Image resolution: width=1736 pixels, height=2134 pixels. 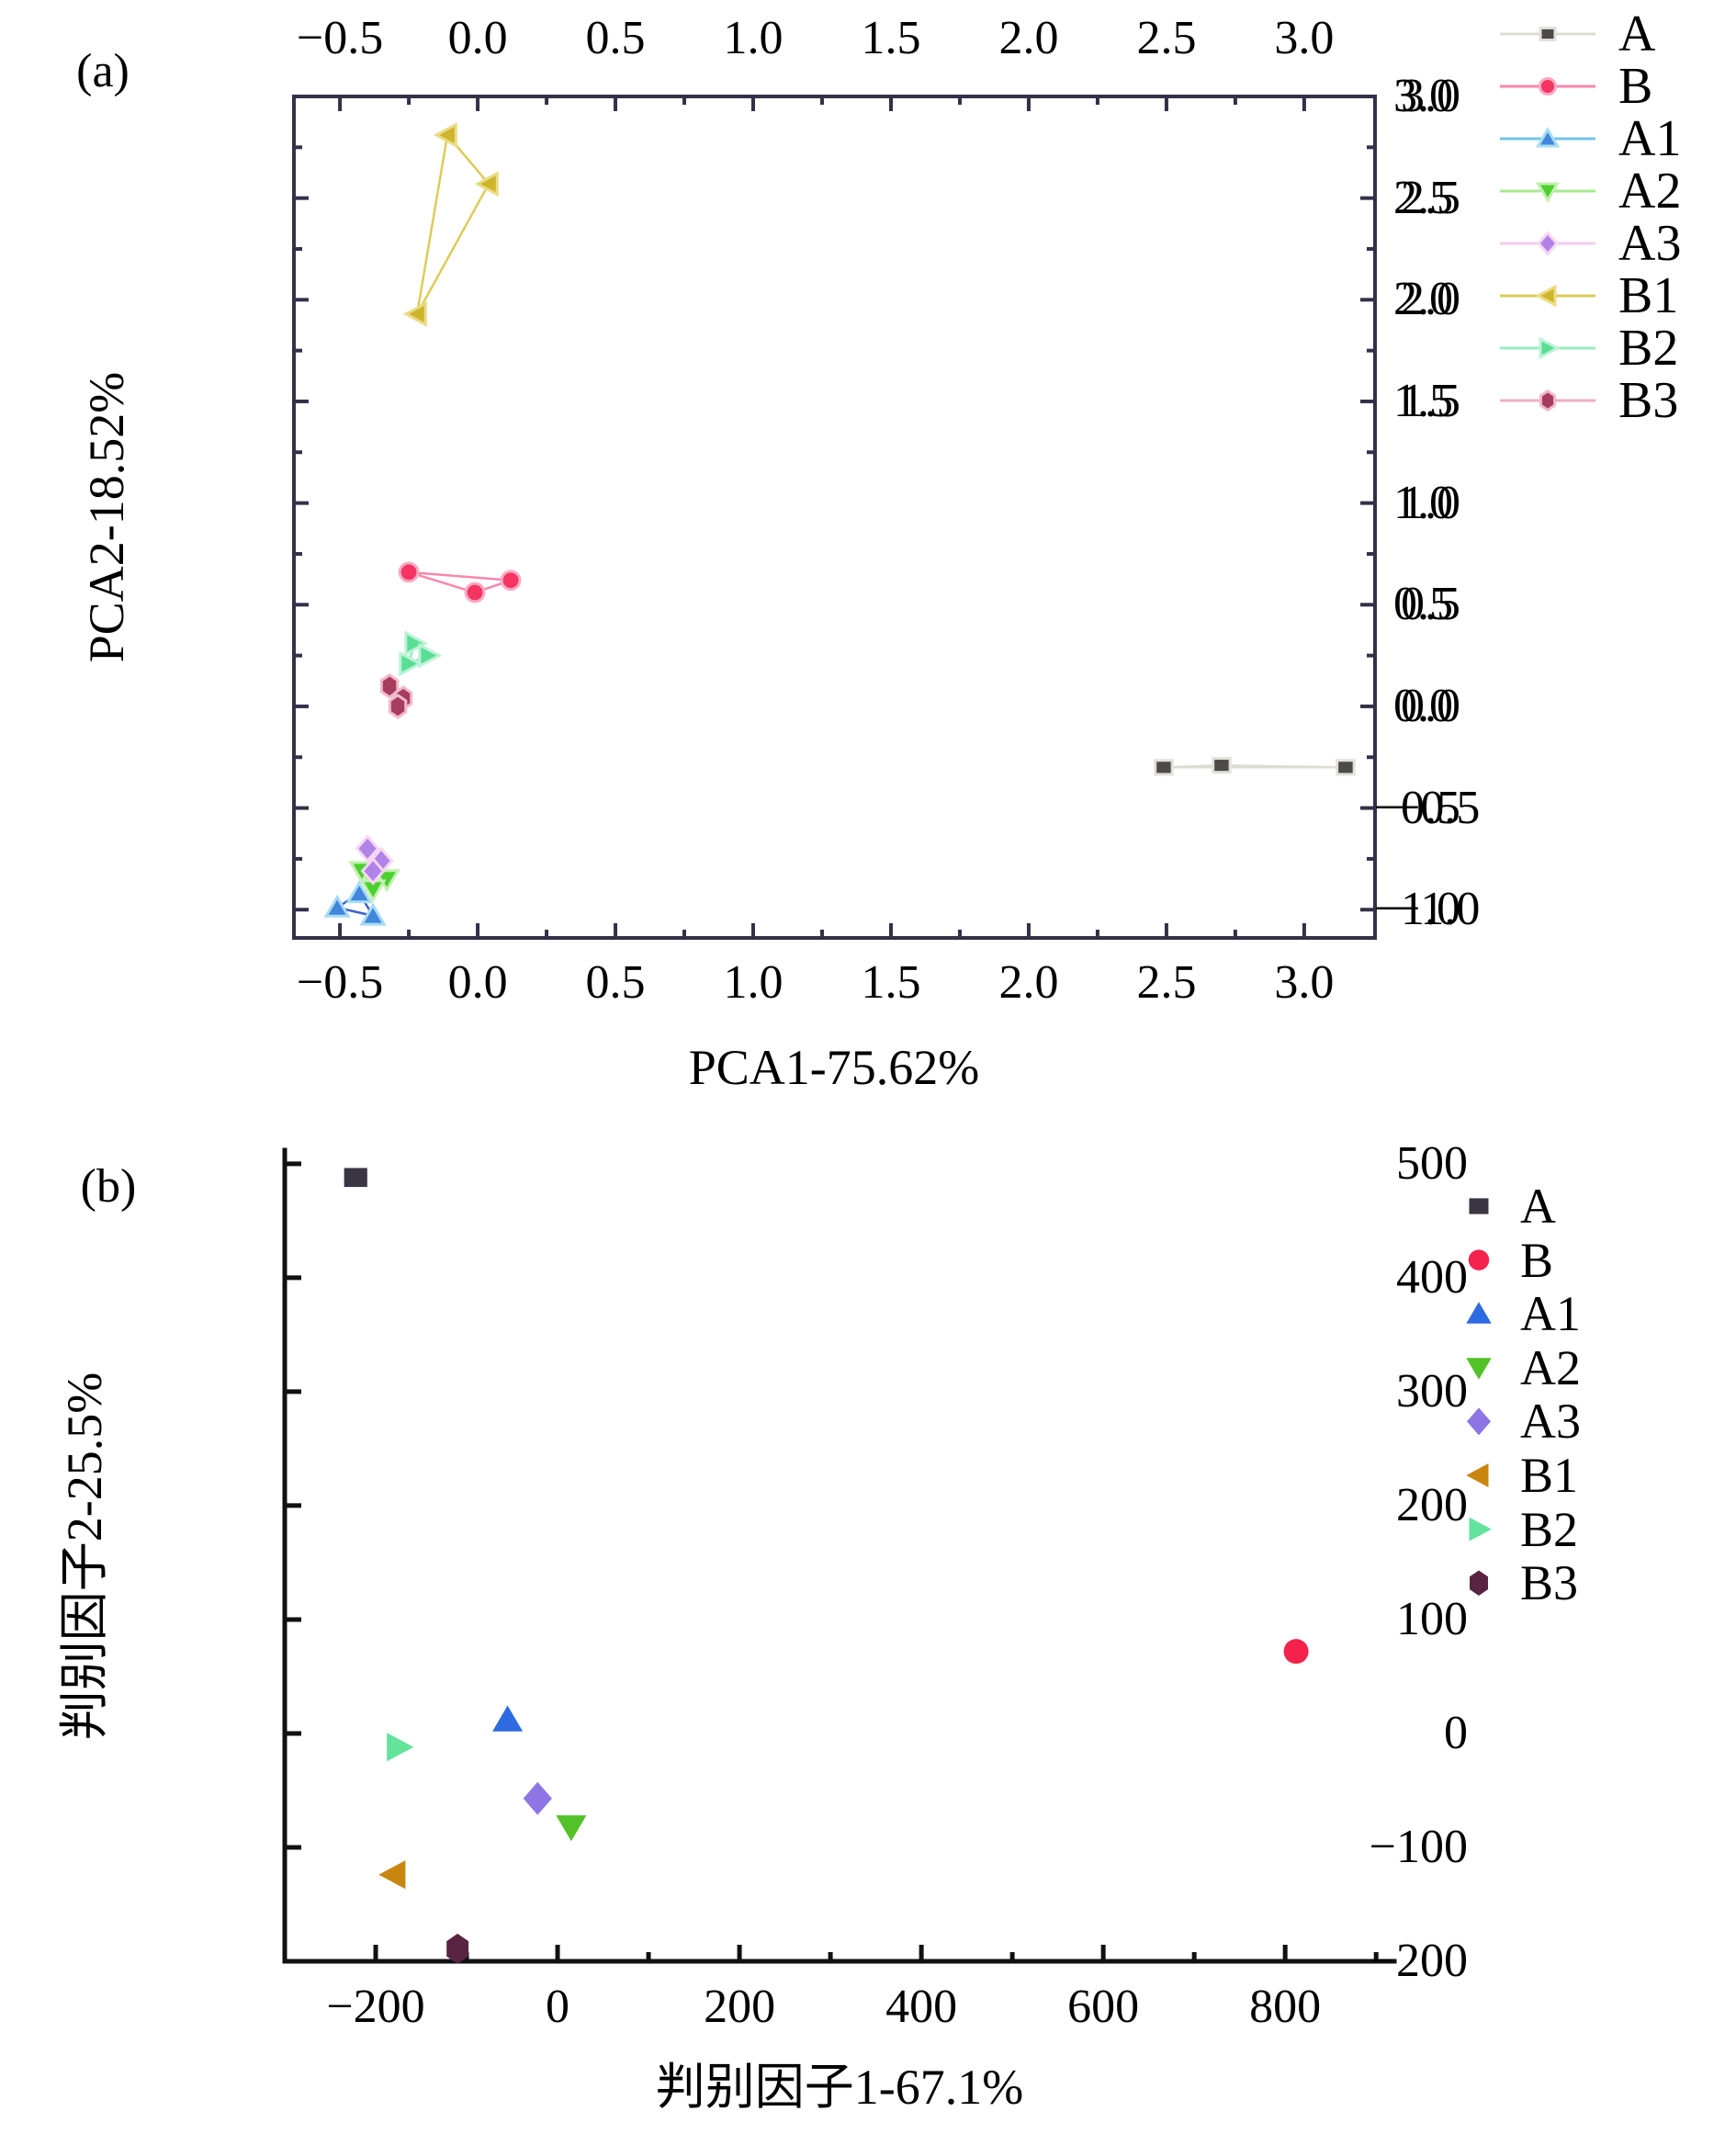 I want to click on a-x-tick-label: 1.0, so click(x=753, y=983).